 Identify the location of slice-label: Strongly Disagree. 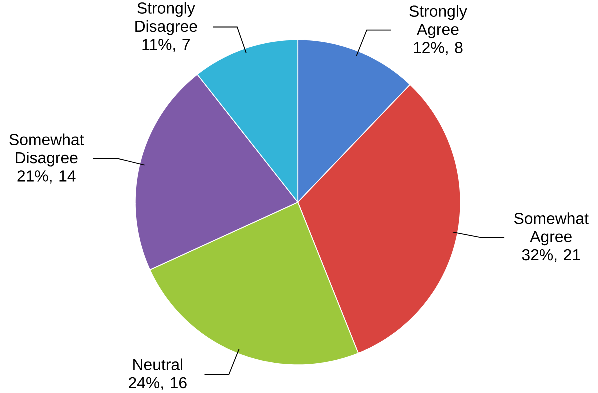
(167, 19).